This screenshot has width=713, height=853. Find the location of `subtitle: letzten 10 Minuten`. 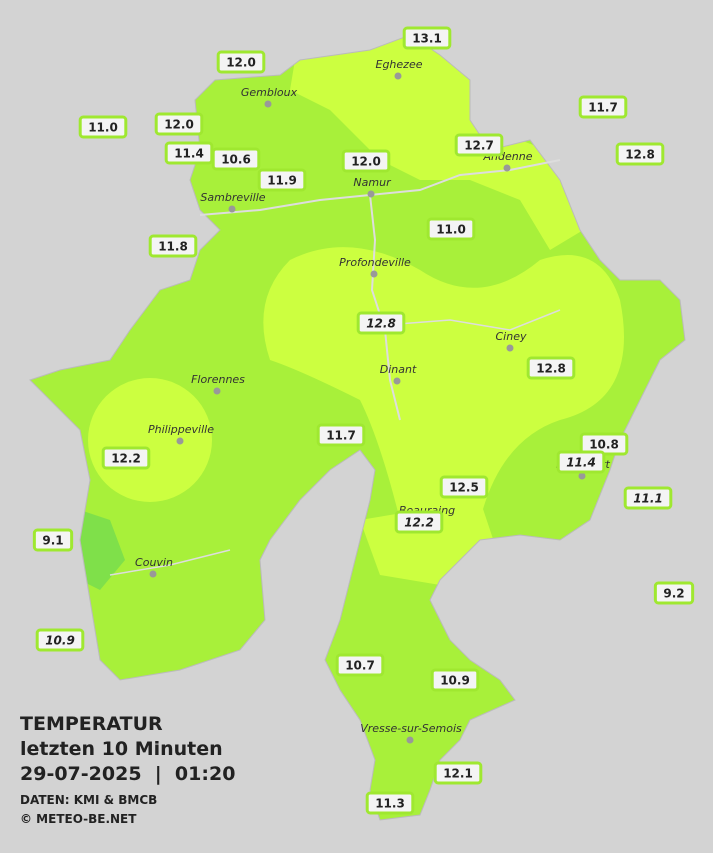

subtitle: letzten 10 Minuten is located at coordinates (121, 749).